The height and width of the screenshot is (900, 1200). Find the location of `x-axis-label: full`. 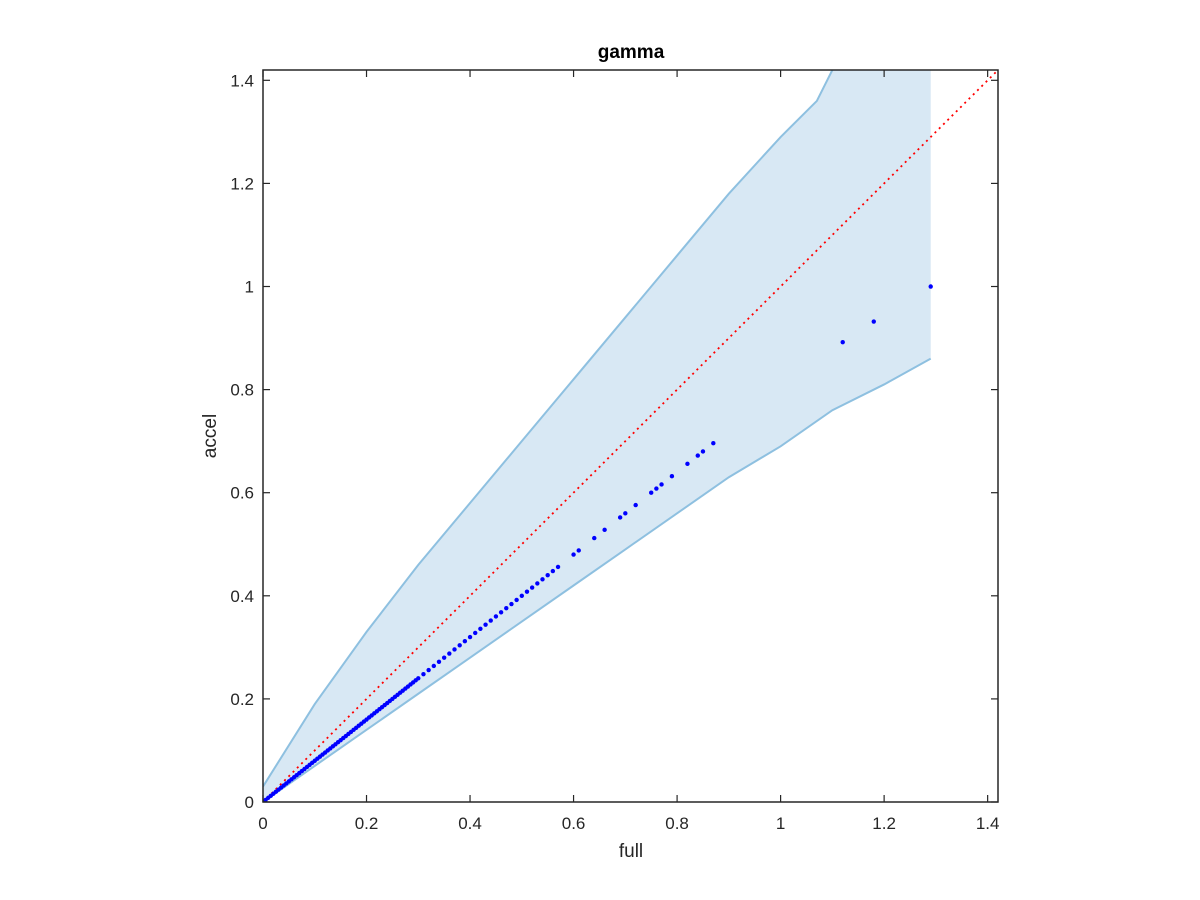

x-axis-label: full is located at coordinates (631, 851).